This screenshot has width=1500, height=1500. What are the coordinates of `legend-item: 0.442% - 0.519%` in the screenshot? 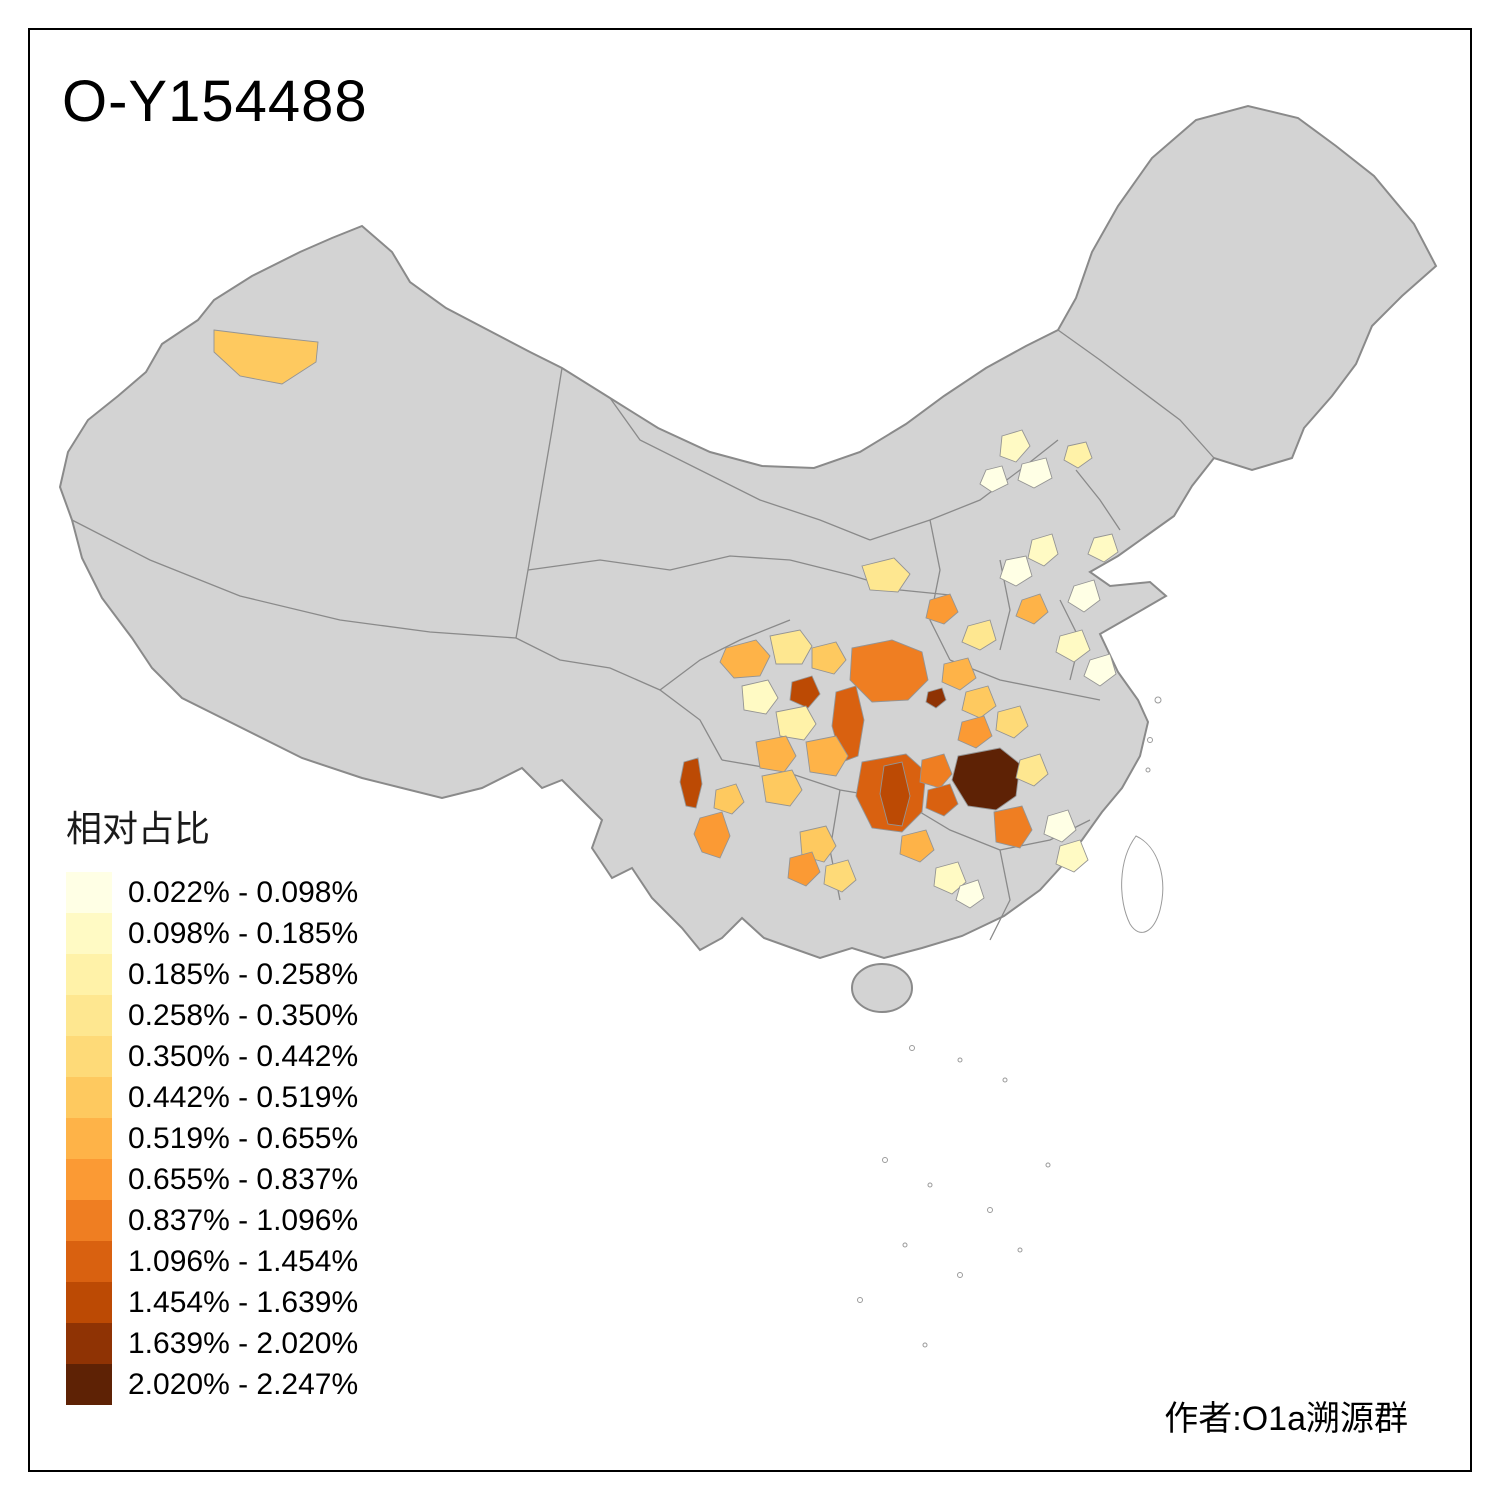 It's located at (212, 1097).